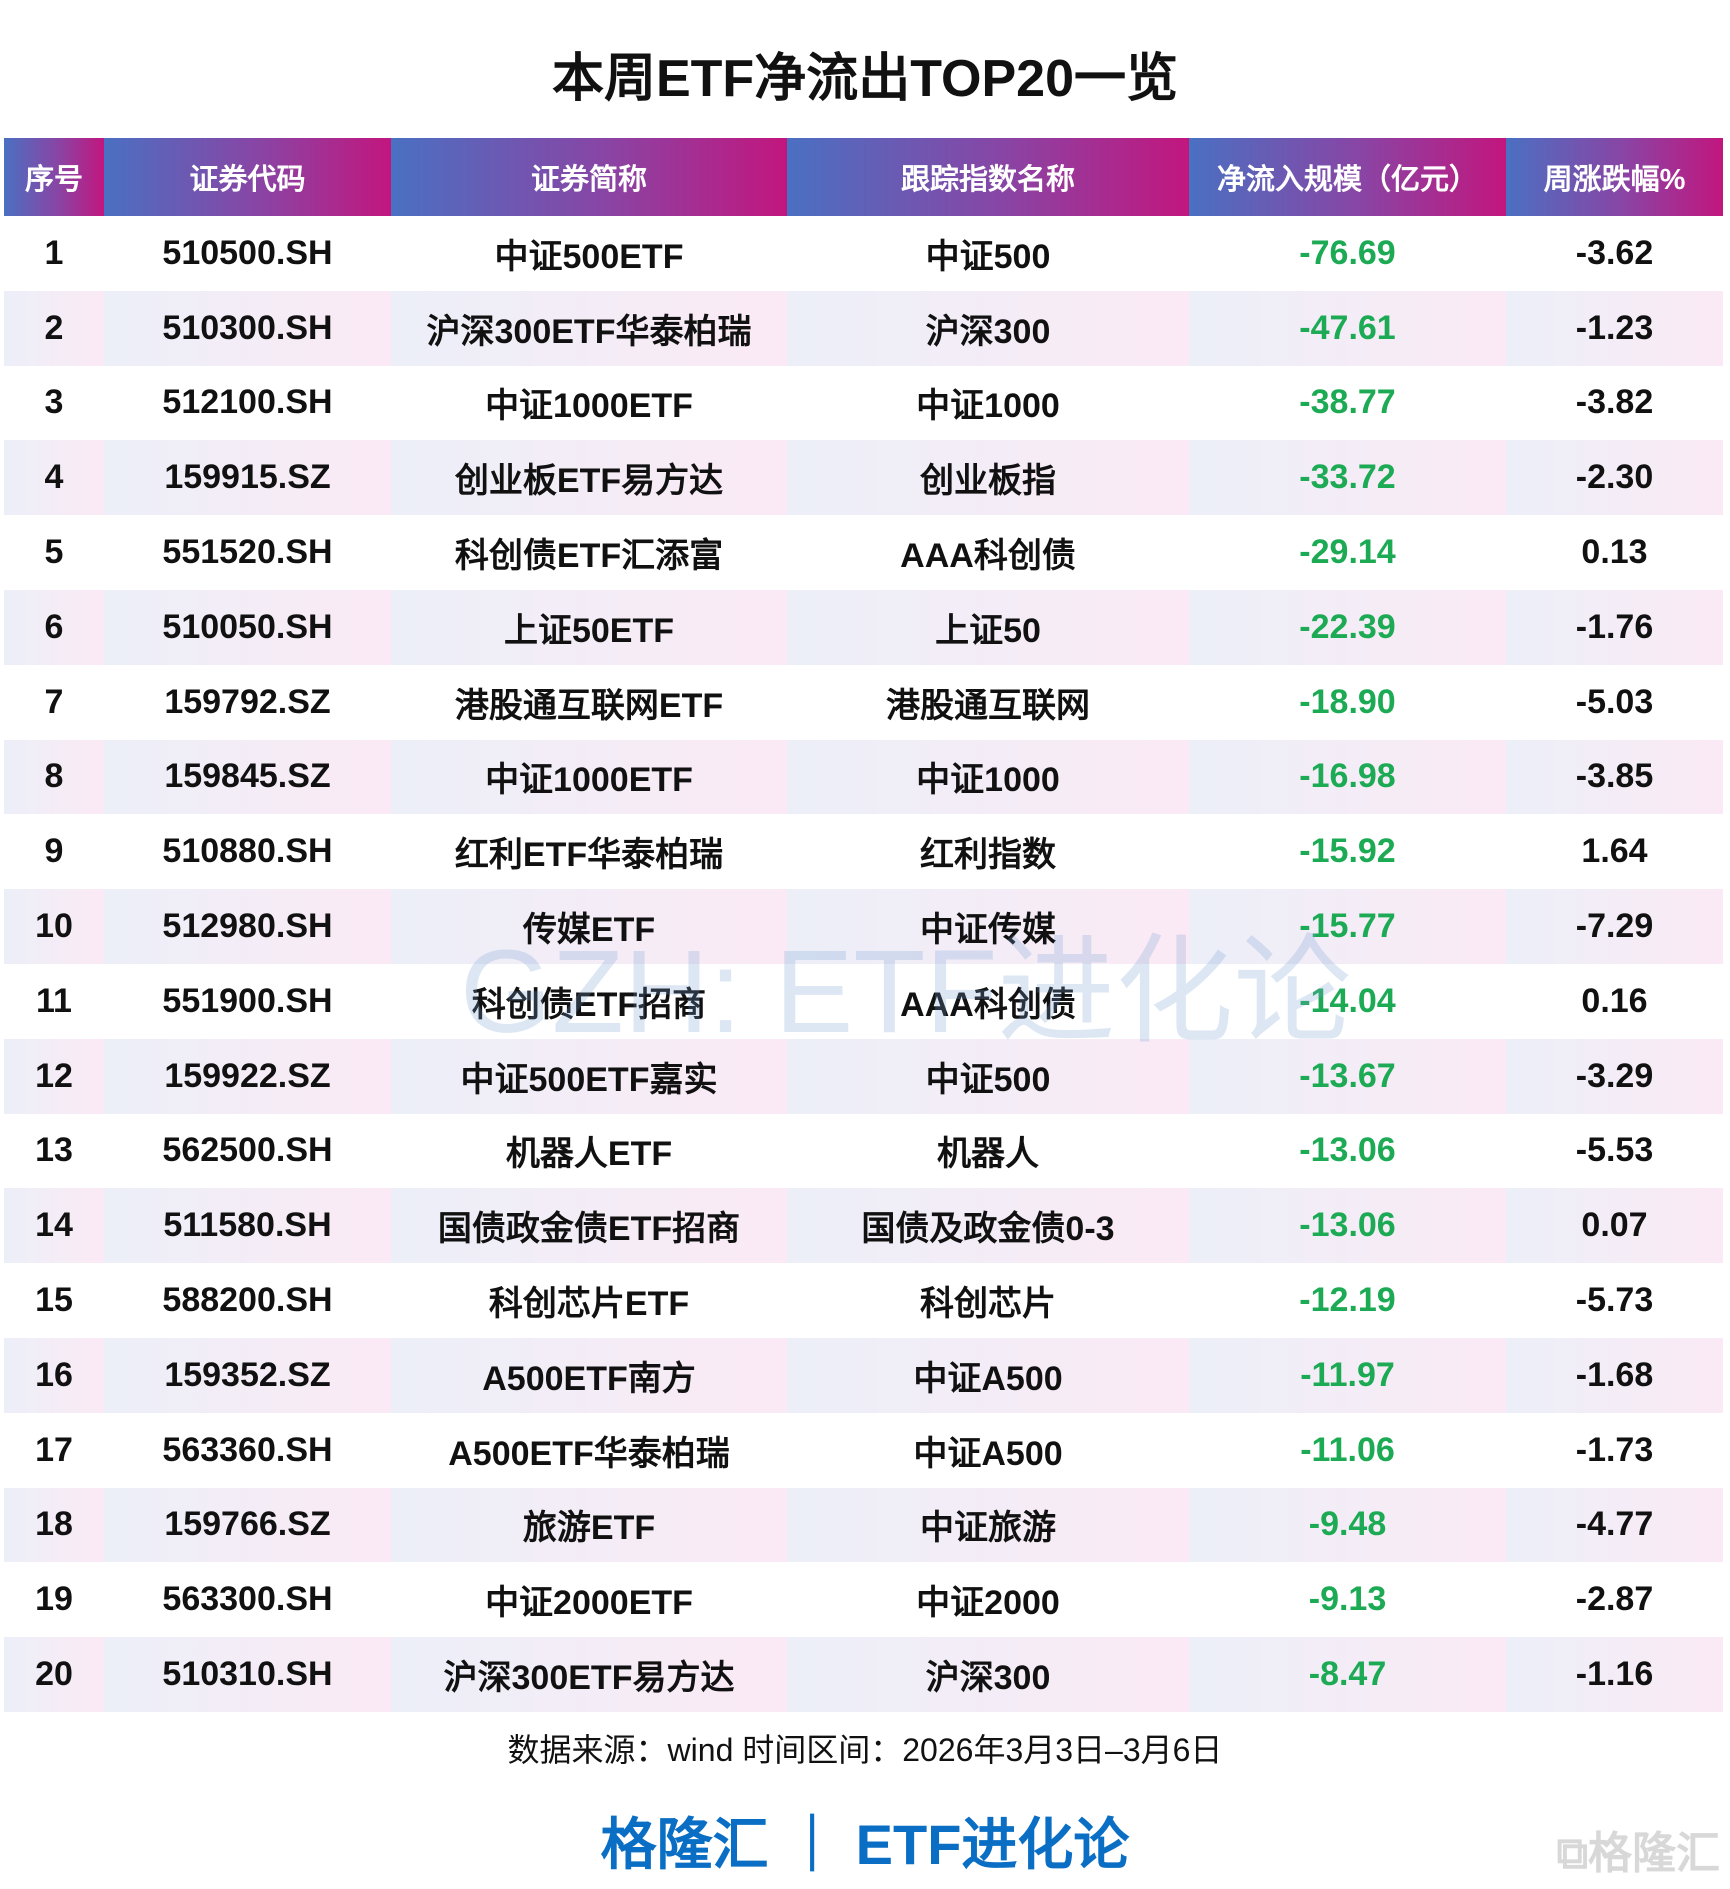  What do you see at coordinates (247, 1525) in the screenshot?
I see `col-code-cell: 159766.SZ` at bounding box center [247, 1525].